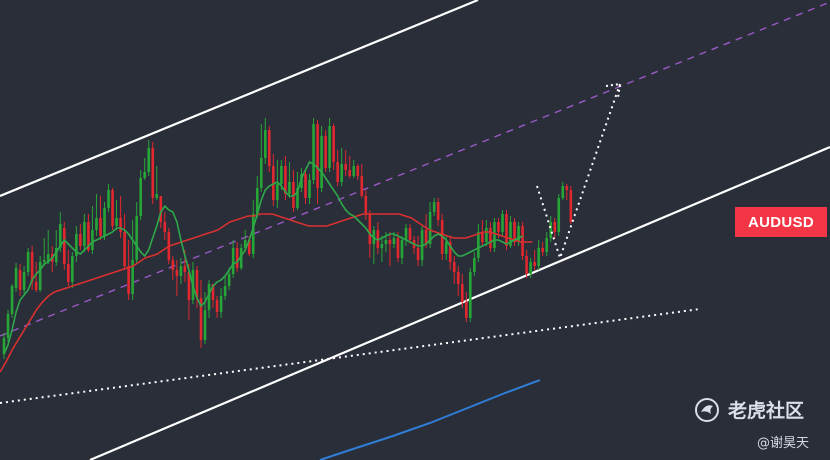 Image resolution: width=830 pixels, height=460 pixels. What do you see at coordinates (578, 172) in the screenshot?
I see `projection-path` at bounding box center [578, 172].